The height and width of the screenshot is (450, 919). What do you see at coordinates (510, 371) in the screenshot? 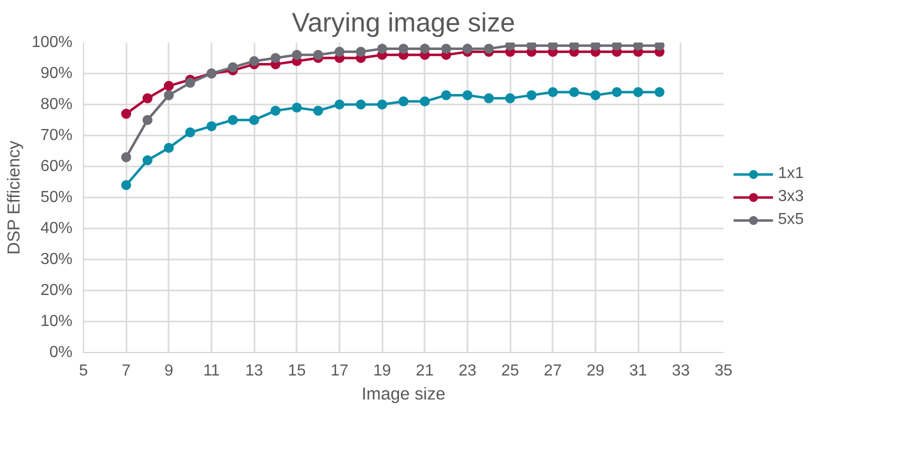
I see `x-tick-label: 25` at bounding box center [510, 371].